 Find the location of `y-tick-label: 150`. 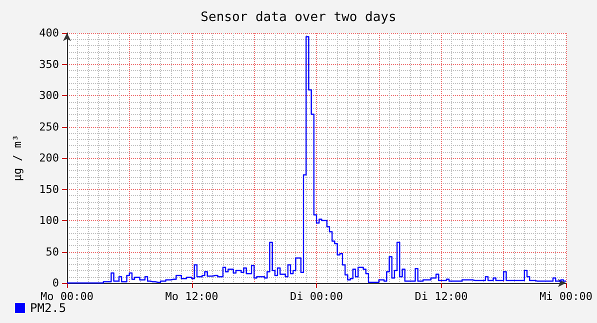

y-tick-label: 150 is located at coordinates (49, 189).